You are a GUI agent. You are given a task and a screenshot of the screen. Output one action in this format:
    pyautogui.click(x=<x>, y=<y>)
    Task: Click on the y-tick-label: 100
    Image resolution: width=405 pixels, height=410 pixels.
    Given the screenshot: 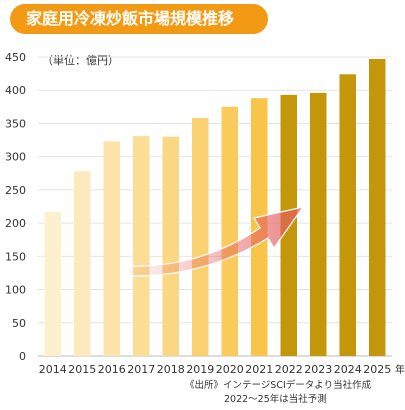 What is the action you would take?
    pyautogui.click(x=15, y=290)
    